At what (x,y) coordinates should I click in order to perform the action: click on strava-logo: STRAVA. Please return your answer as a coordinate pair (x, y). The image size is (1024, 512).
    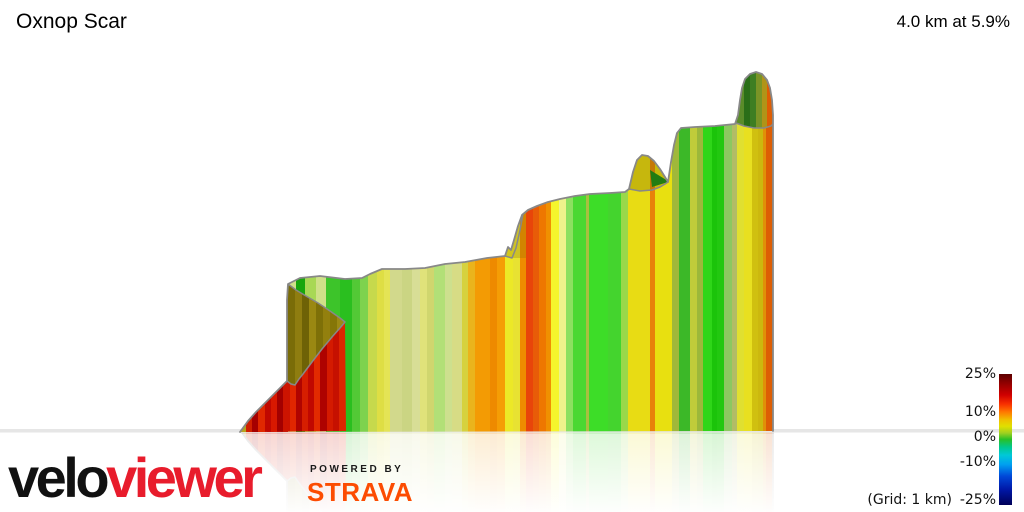
    Looking at the image, I should click on (360, 492).